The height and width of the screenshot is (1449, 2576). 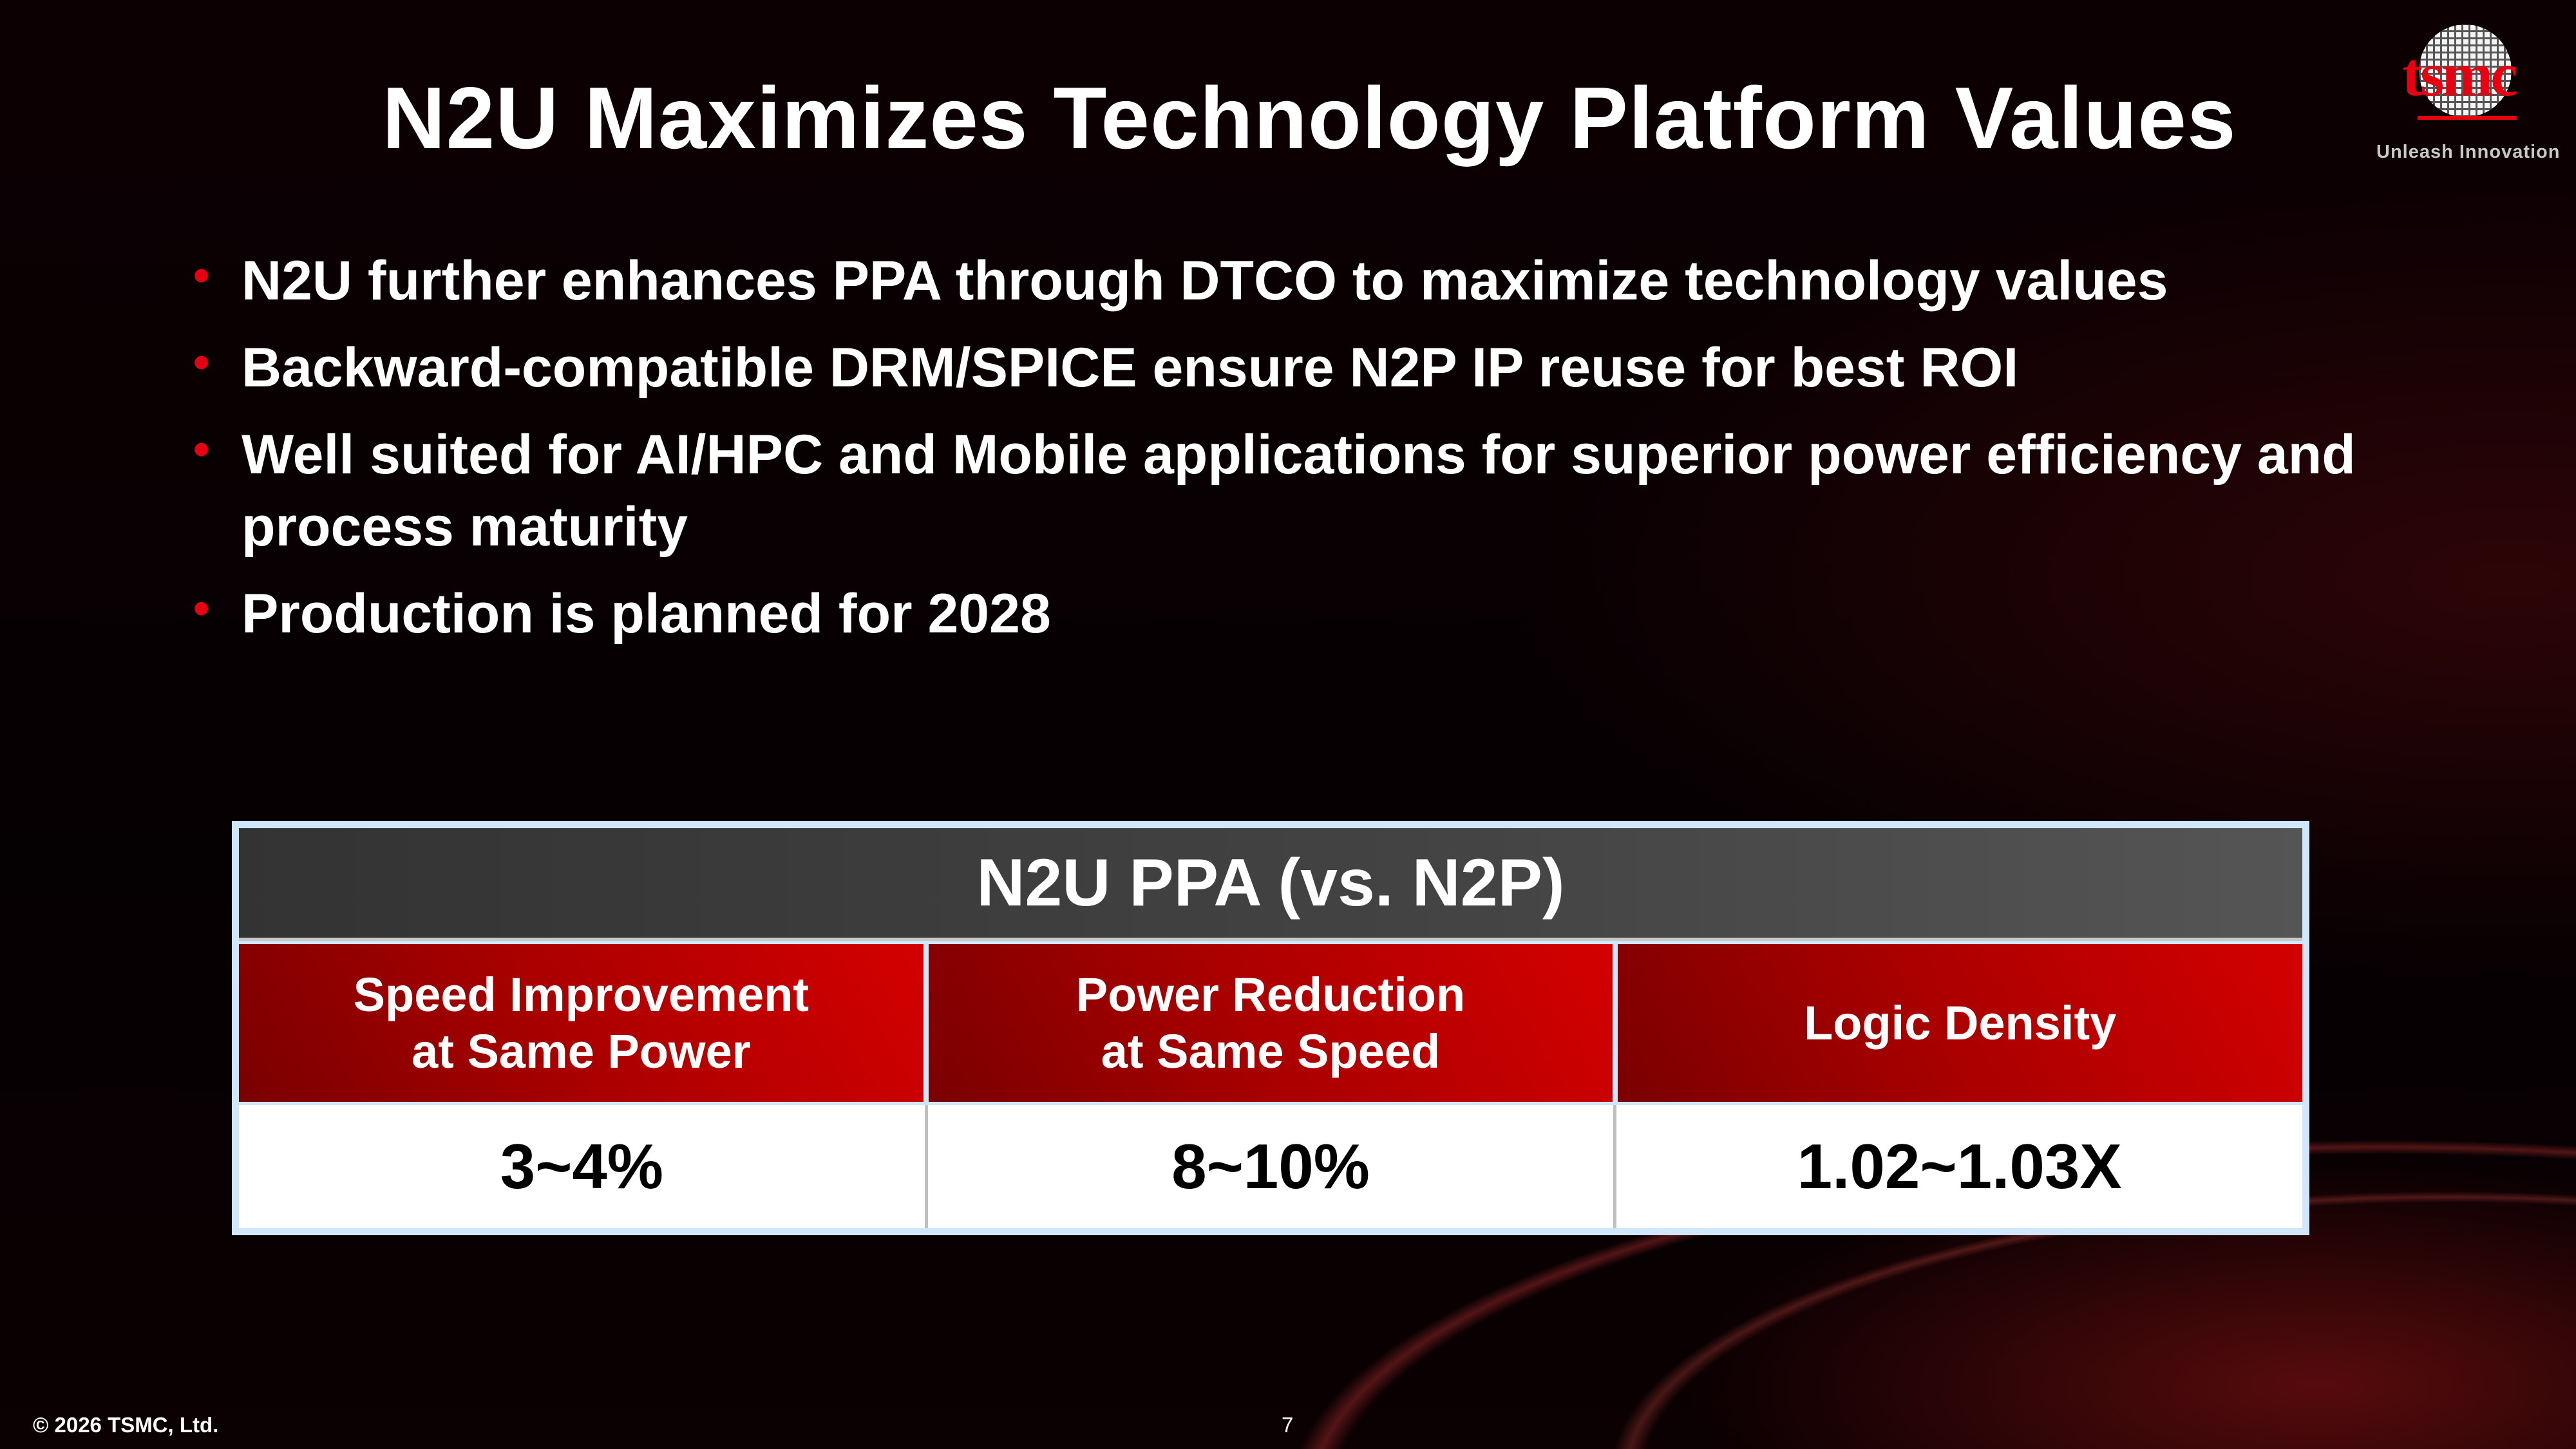 What do you see at coordinates (1288, 1425) in the screenshot?
I see `page-number: 7` at bounding box center [1288, 1425].